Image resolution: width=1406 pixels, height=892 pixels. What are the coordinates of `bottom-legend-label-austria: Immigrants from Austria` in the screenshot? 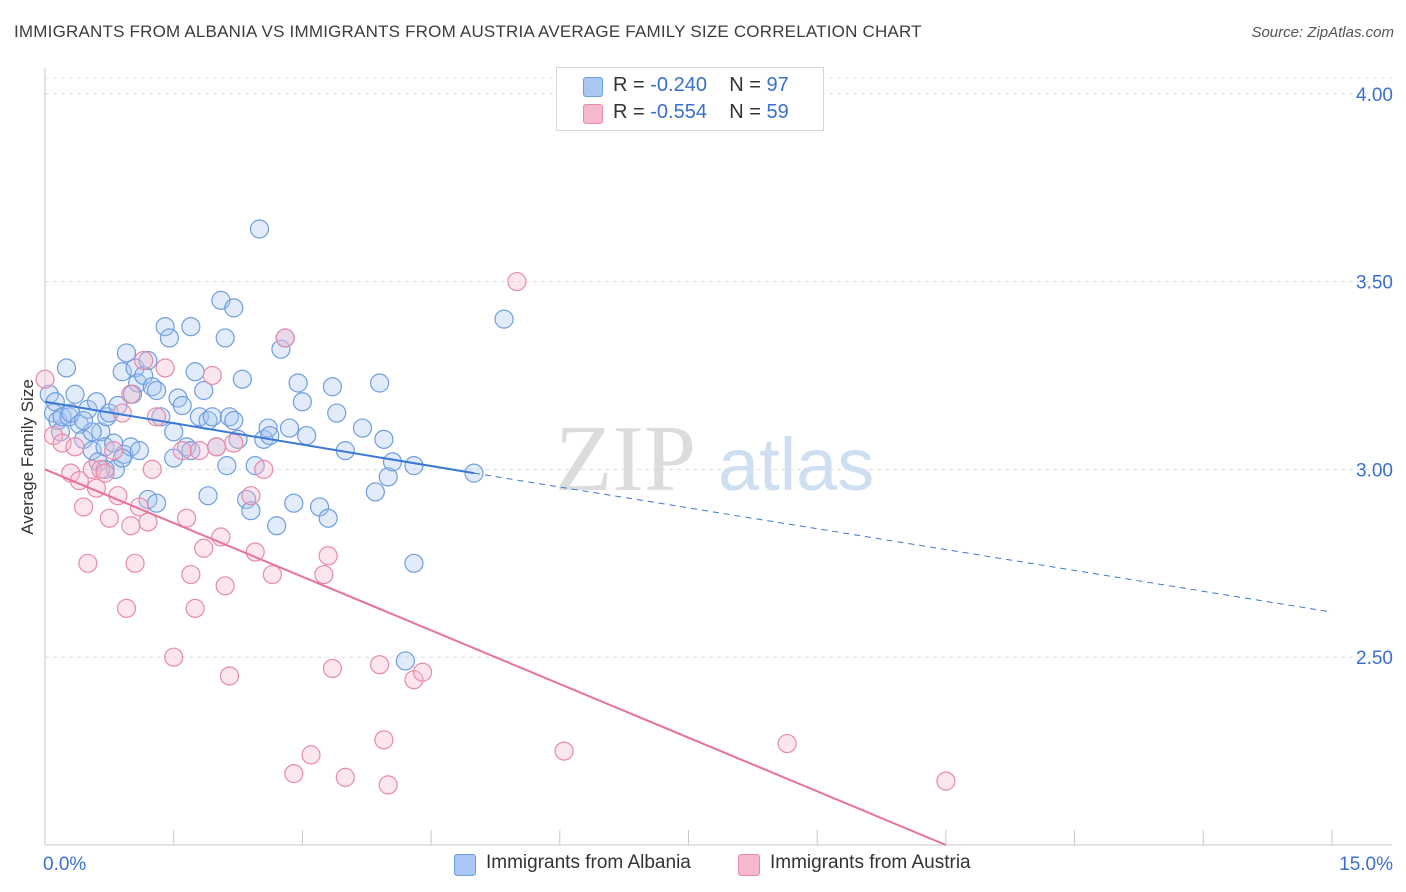 It's located at (870, 862).